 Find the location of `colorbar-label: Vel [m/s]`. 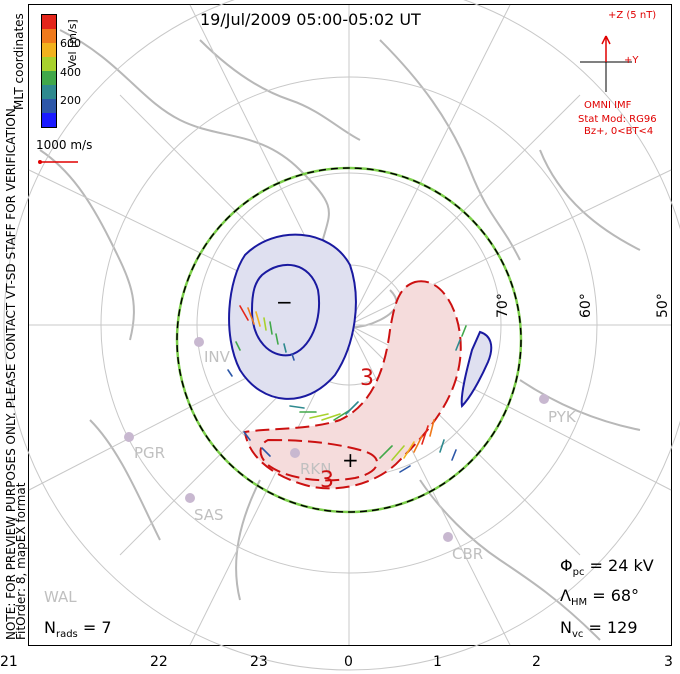

colorbar-label: Vel [m/s] is located at coordinates (72, 43).